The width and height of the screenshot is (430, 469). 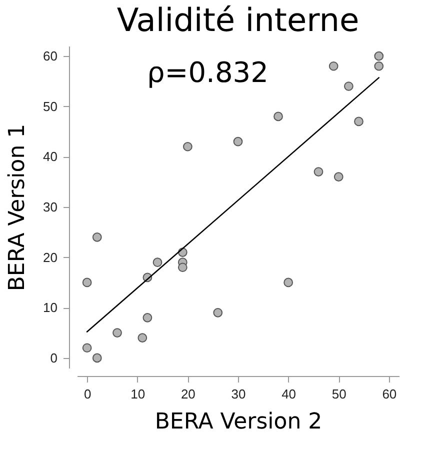 What do you see at coordinates (207, 72) in the screenshot?
I see `annotation: ρ=0.832` at bounding box center [207, 72].